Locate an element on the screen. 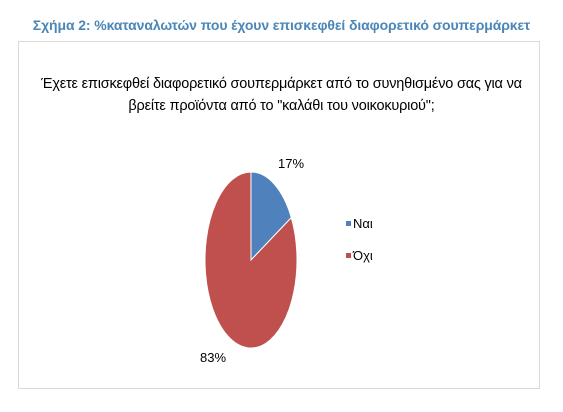 This screenshot has height=412, width=563. pie-data-label-ochi: 83% is located at coordinates (213, 357).